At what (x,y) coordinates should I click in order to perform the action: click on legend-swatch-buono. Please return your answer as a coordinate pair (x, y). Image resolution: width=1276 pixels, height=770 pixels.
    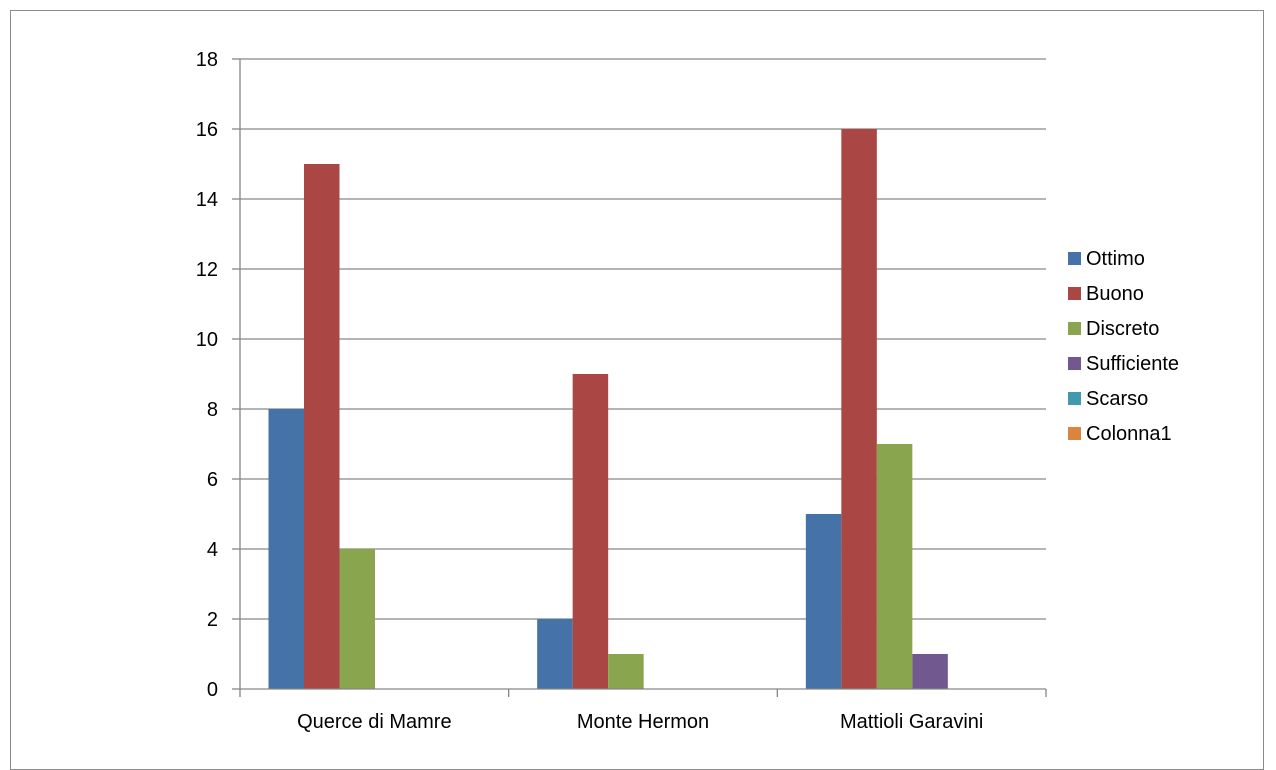
    Looking at the image, I should click on (1074, 293).